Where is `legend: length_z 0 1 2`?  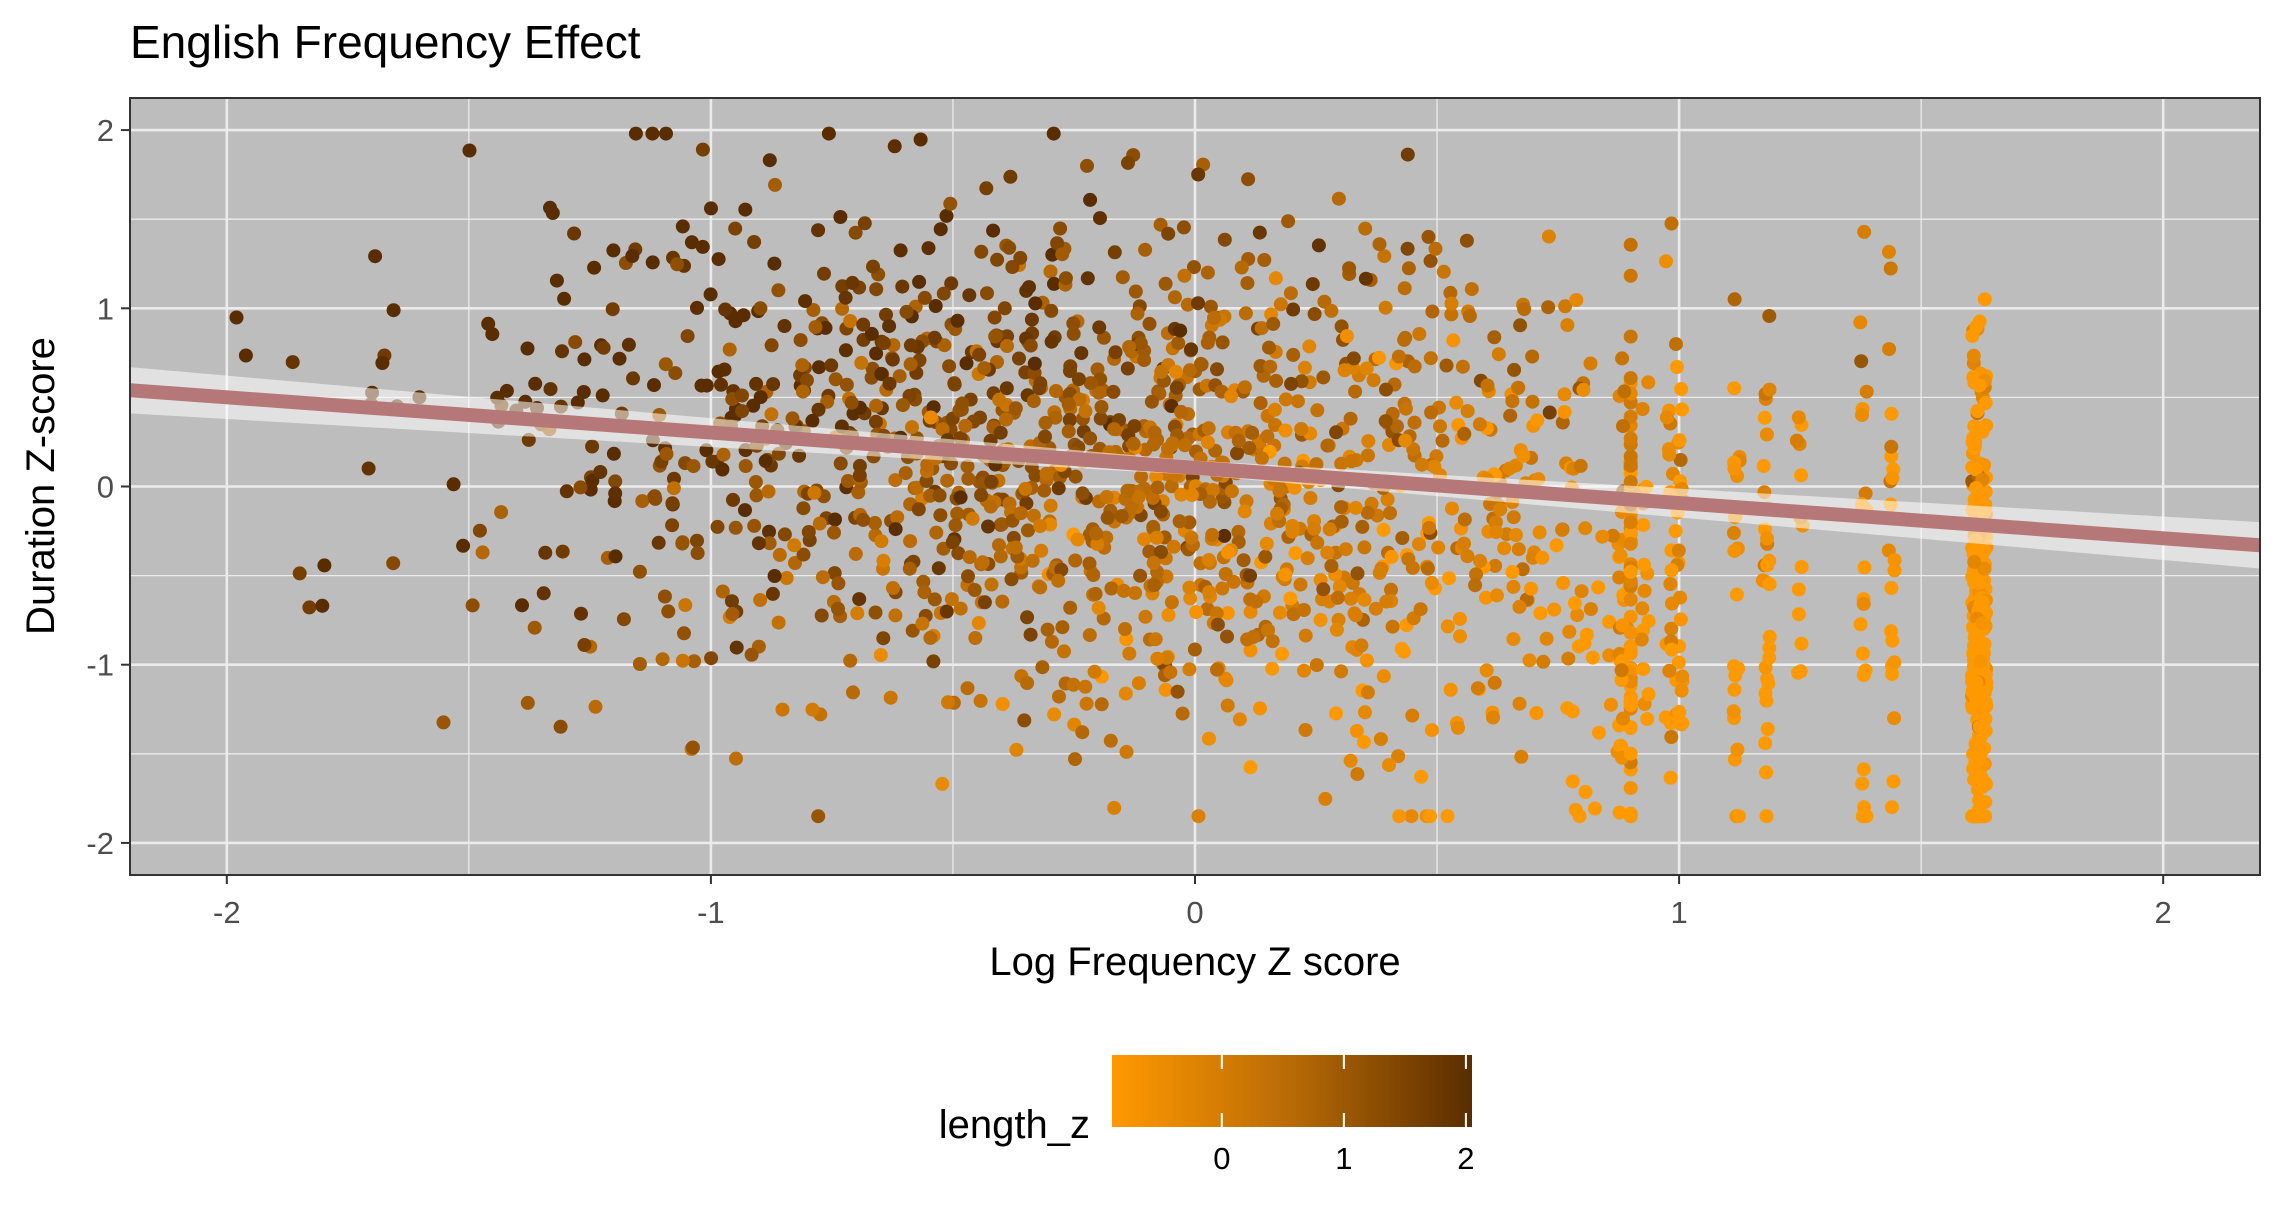 legend: length_z 0 1 2 is located at coordinates (1207, 1115).